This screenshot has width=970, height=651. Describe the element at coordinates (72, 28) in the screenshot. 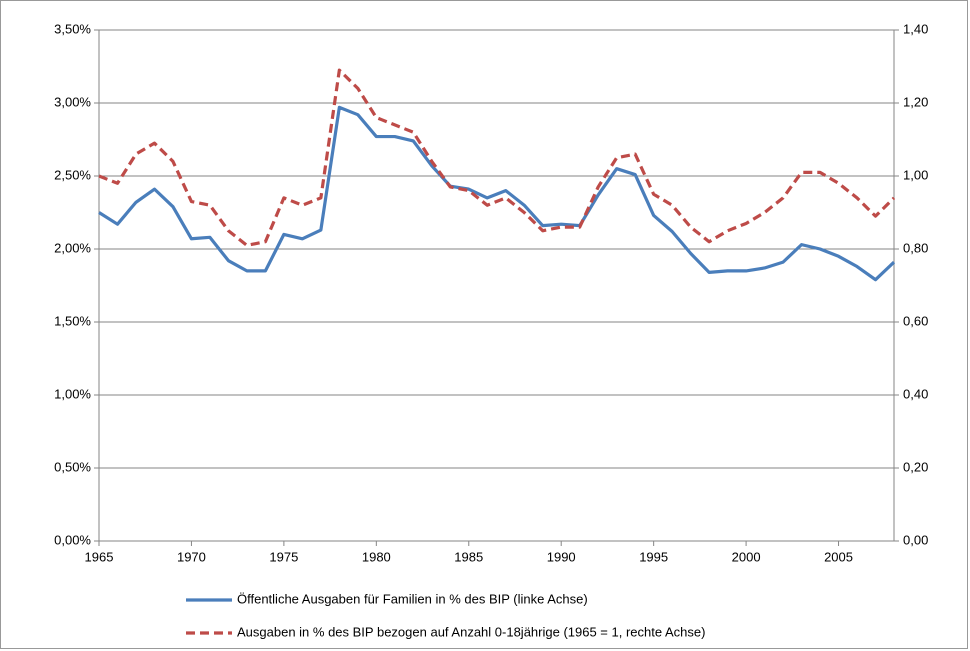

I see `y-tick-label: 3,50%` at that location.